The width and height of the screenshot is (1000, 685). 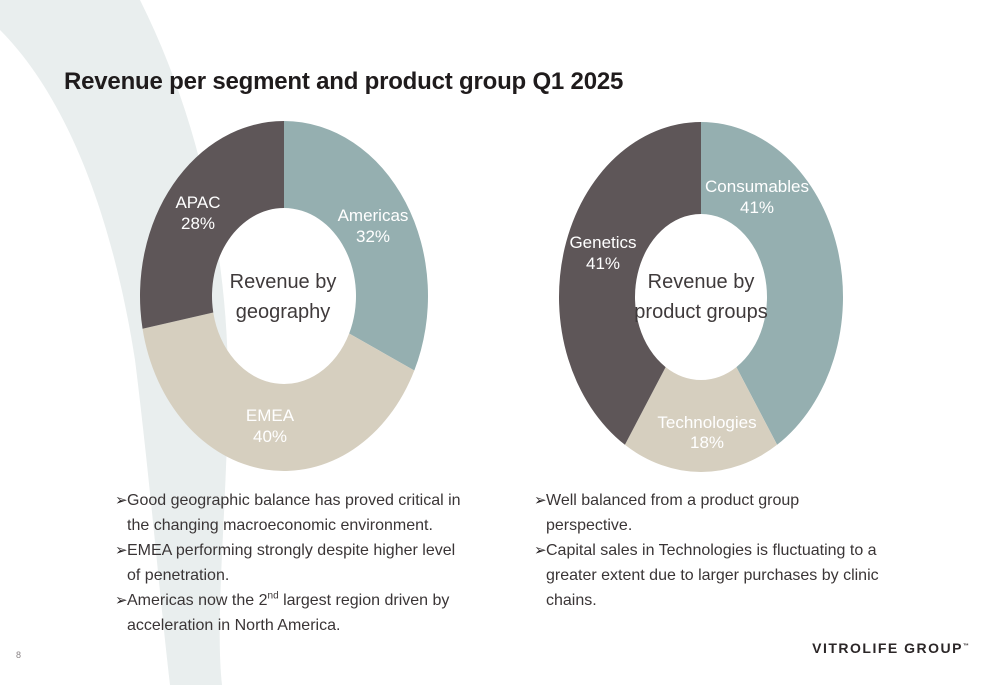 What do you see at coordinates (273, 596) in the screenshot?
I see `left-bullet-3-sup: nd` at bounding box center [273, 596].